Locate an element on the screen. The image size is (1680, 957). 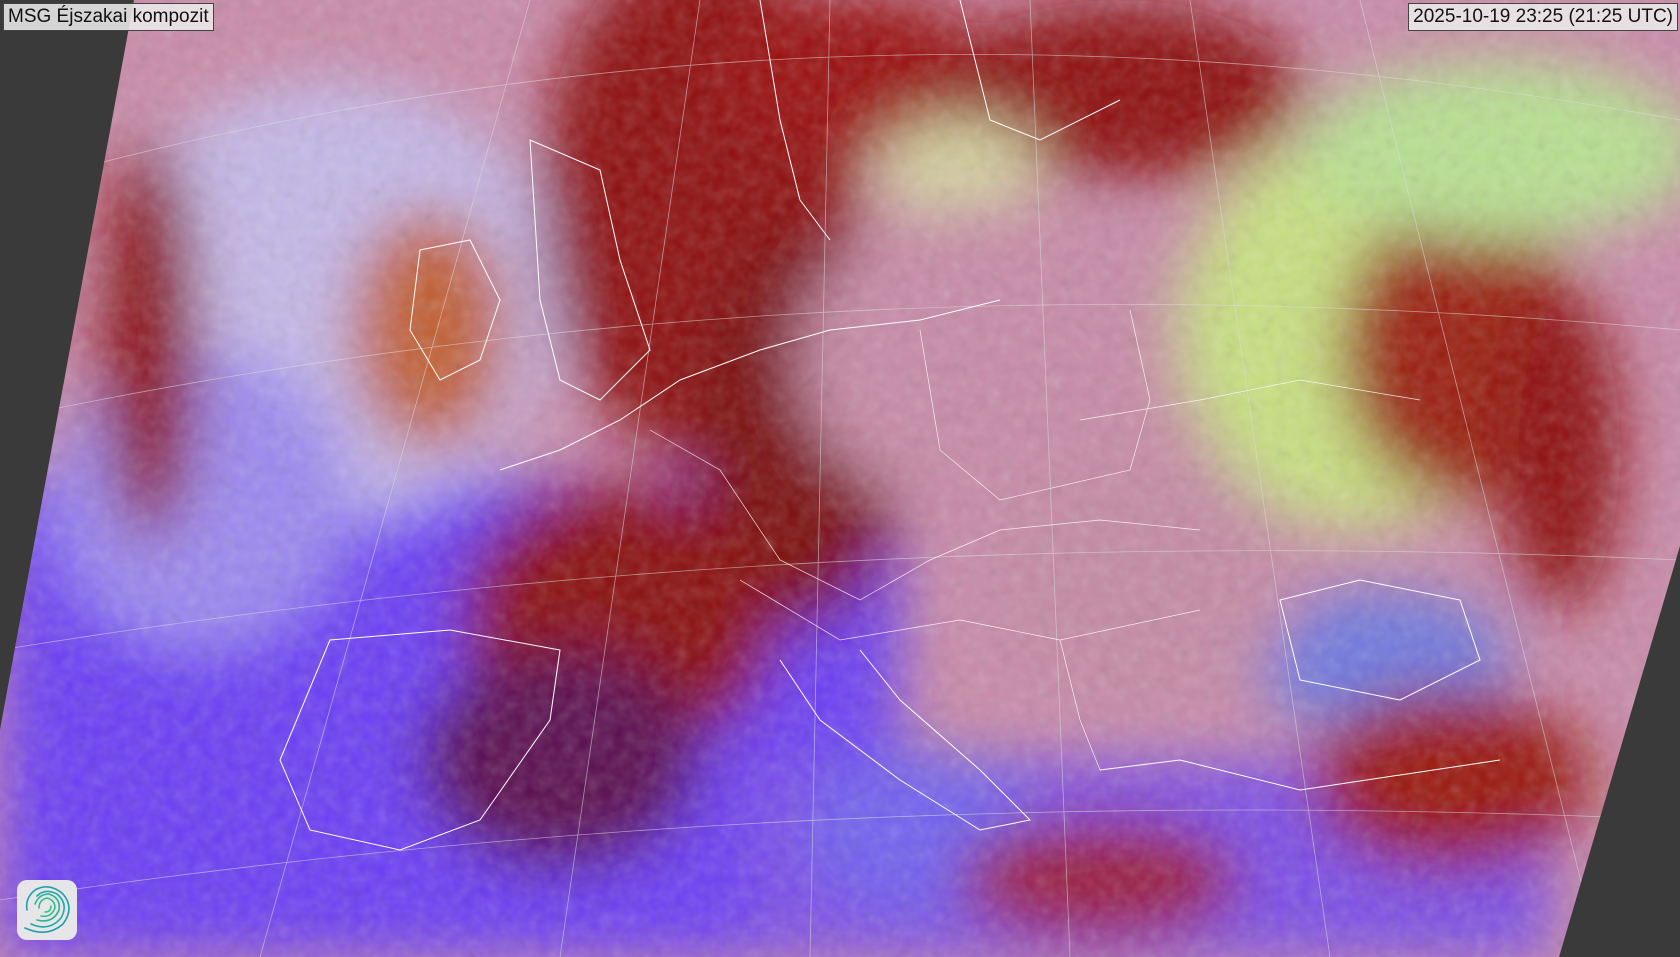
product-title: MSG Éjszakai kompozit is located at coordinates (108, 17).